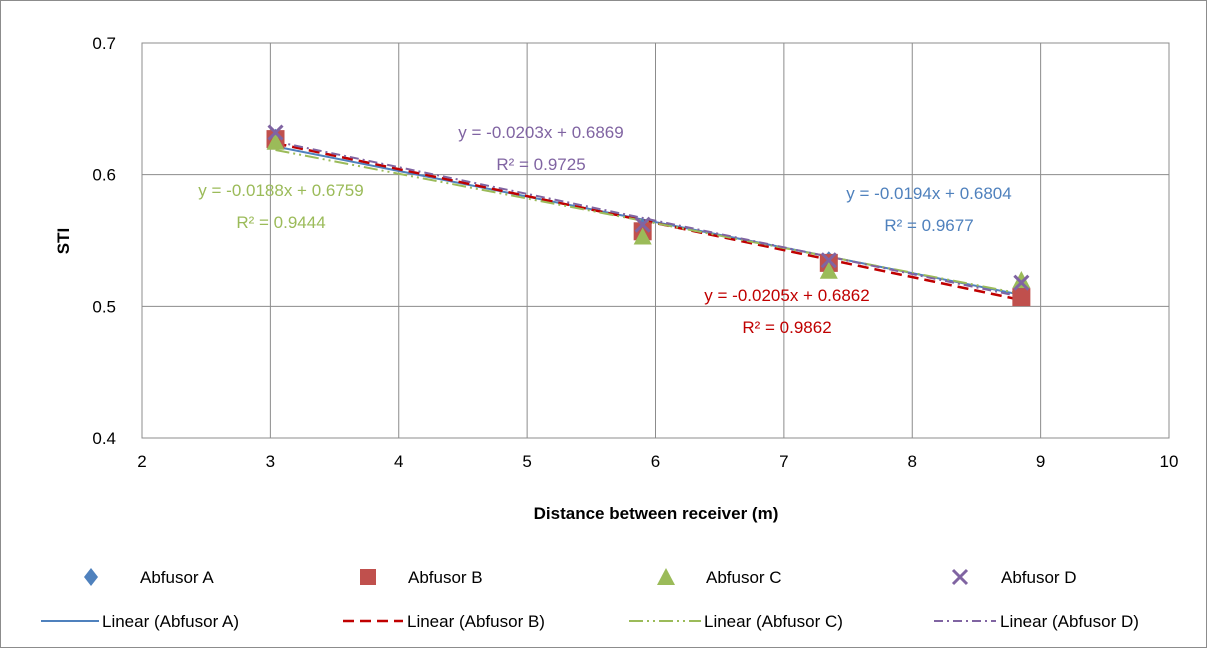 The image size is (1207, 652). What do you see at coordinates (540, 132) in the screenshot?
I see `equation-label-d: y = -0.0203x + 0.6869` at bounding box center [540, 132].